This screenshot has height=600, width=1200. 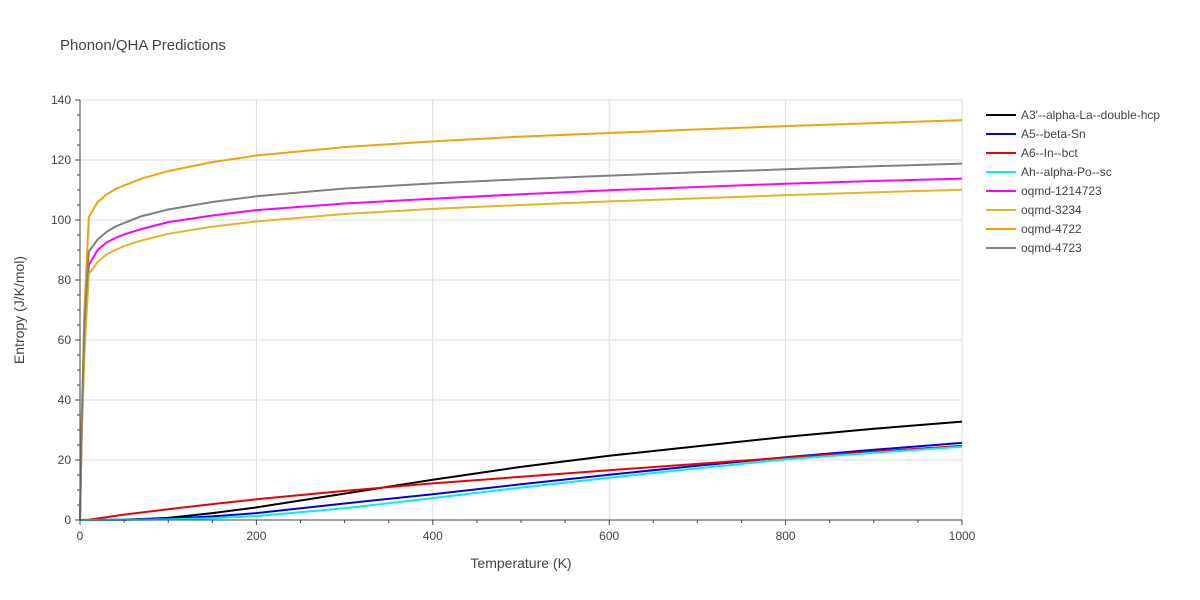 I want to click on legend-item: A6--In--bct, so click(x=1032, y=153).